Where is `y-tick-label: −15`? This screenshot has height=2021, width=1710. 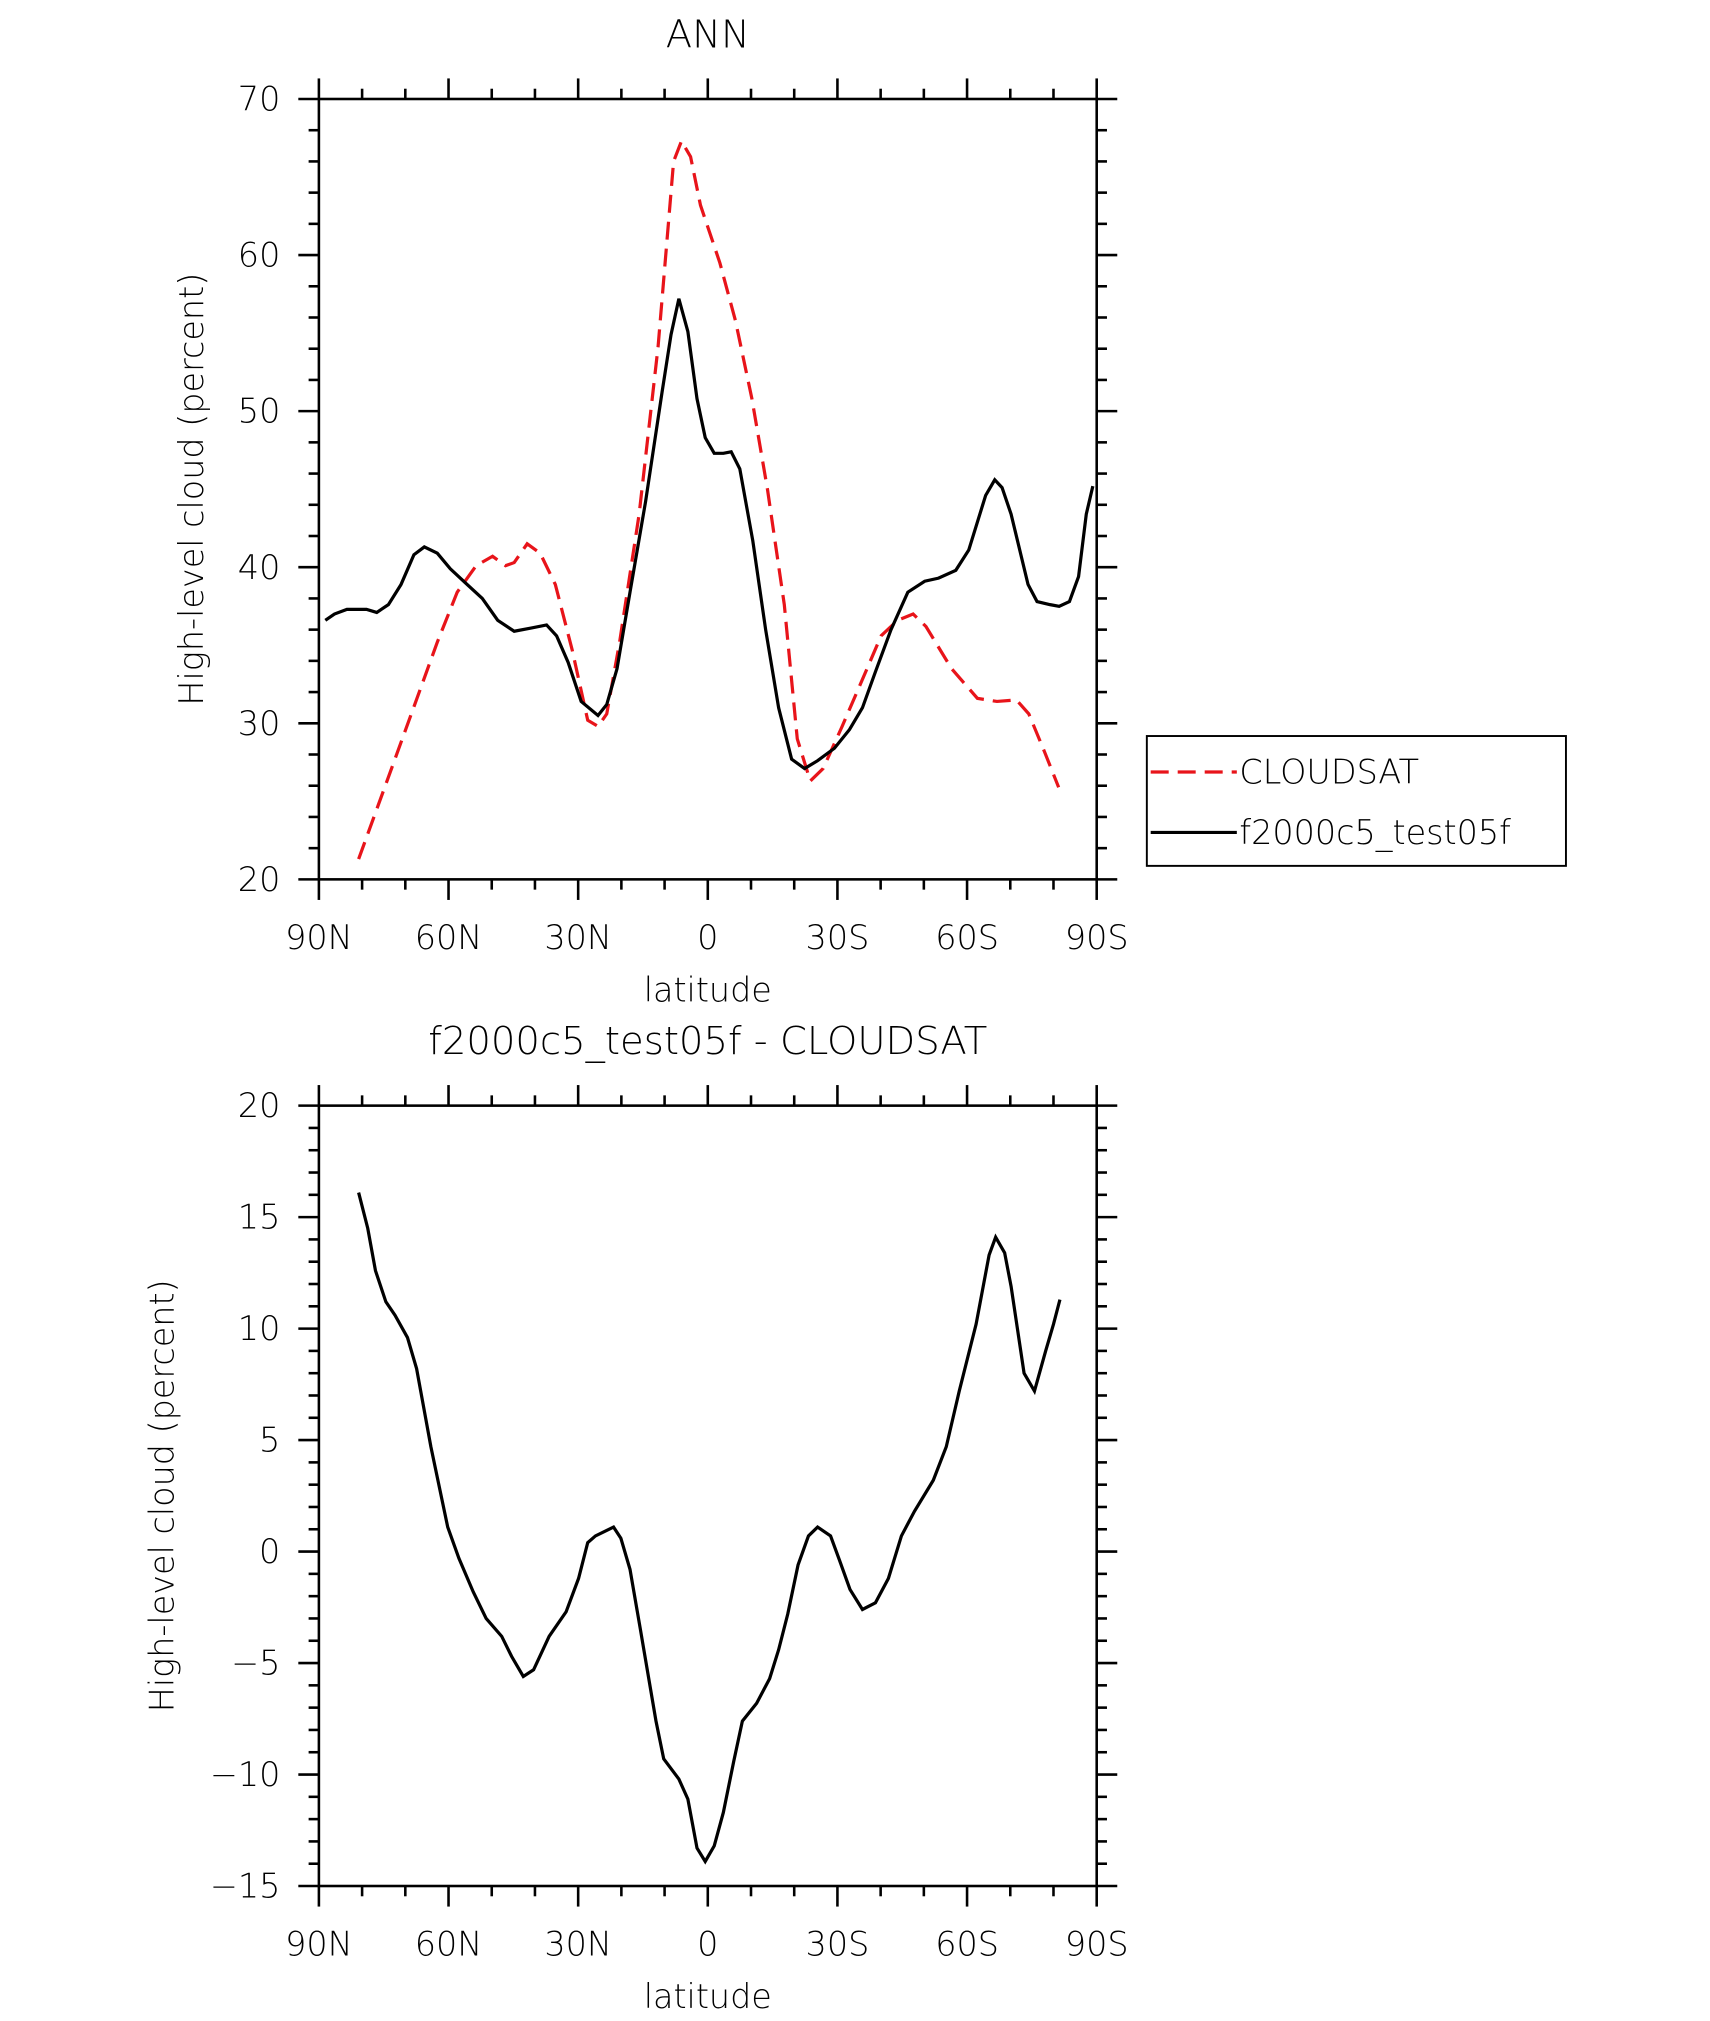
y-tick-label: −15 is located at coordinates (245, 1886).